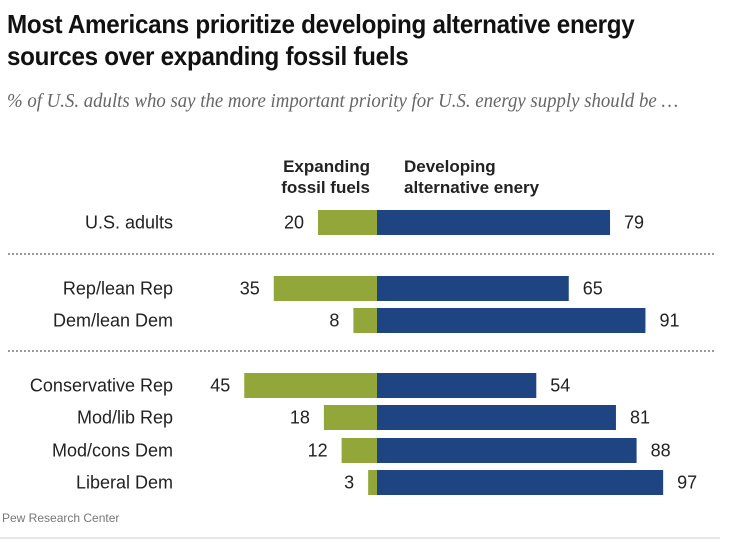 Image resolution: width=738 pixels, height=547 pixels. Describe the element at coordinates (129, 223) in the screenshot. I see `category-label-0: U.S. adults` at that location.